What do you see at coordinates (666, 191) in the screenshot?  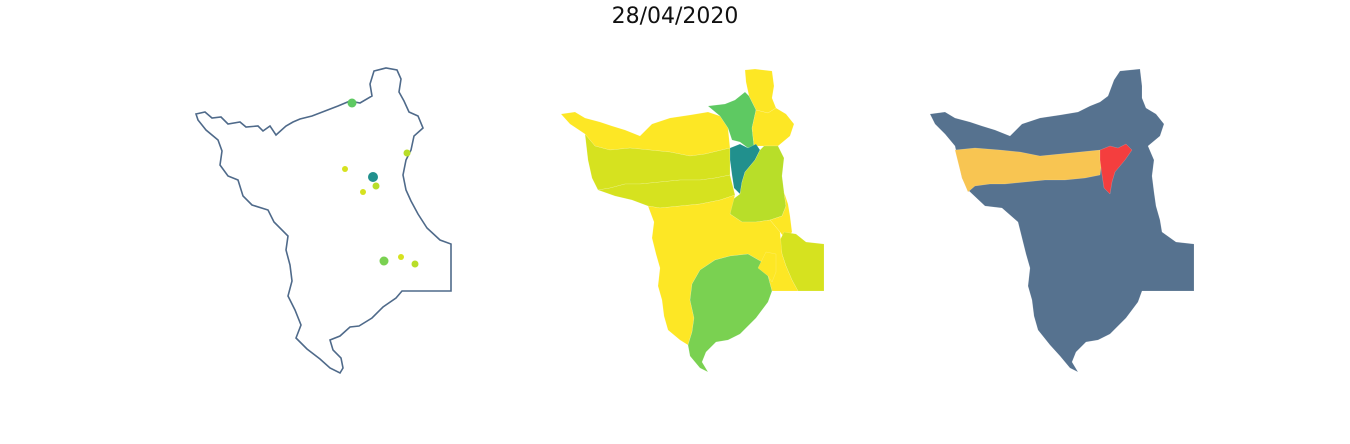 I see `region-west-band` at bounding box center [666, 191].